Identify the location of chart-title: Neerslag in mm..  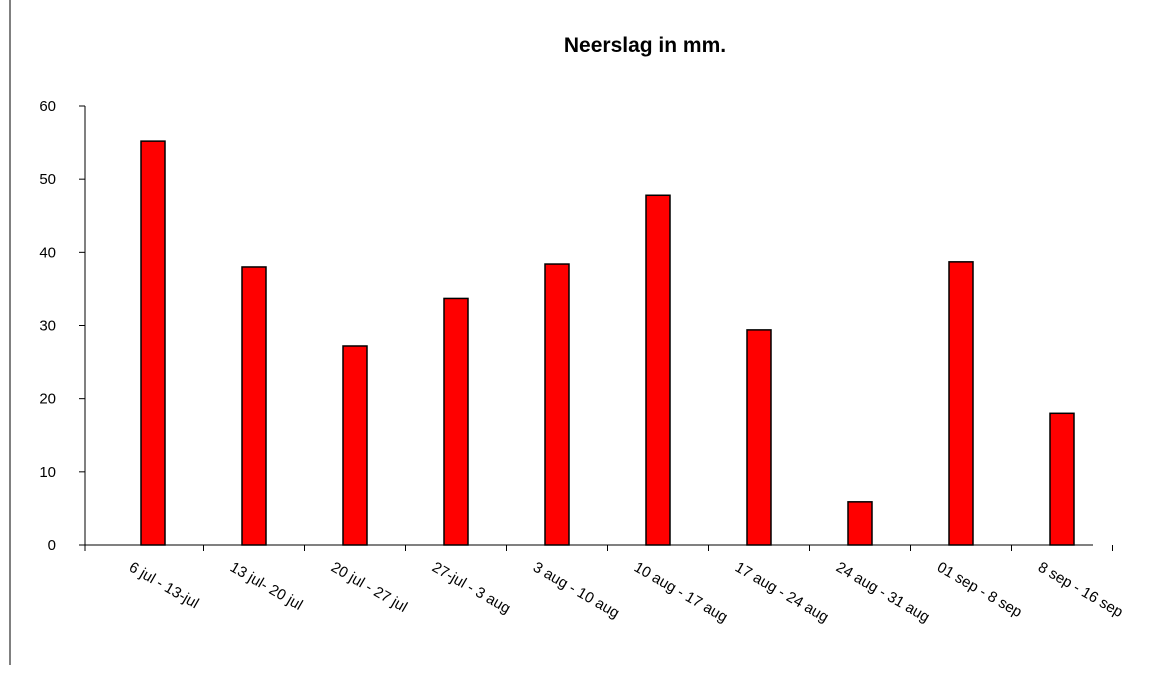
(645, 45).